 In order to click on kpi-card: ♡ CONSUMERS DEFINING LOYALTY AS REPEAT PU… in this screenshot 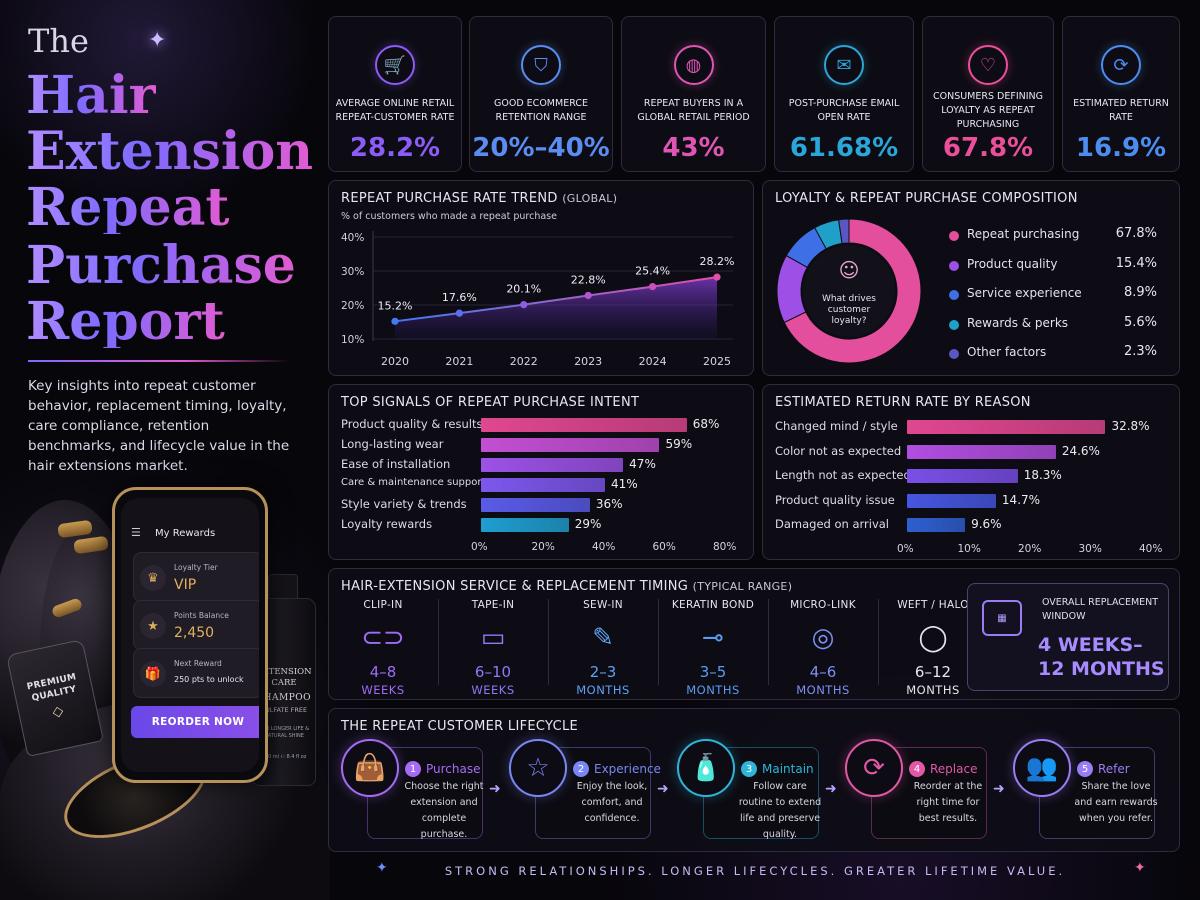, I will do `click(988, 94)`.